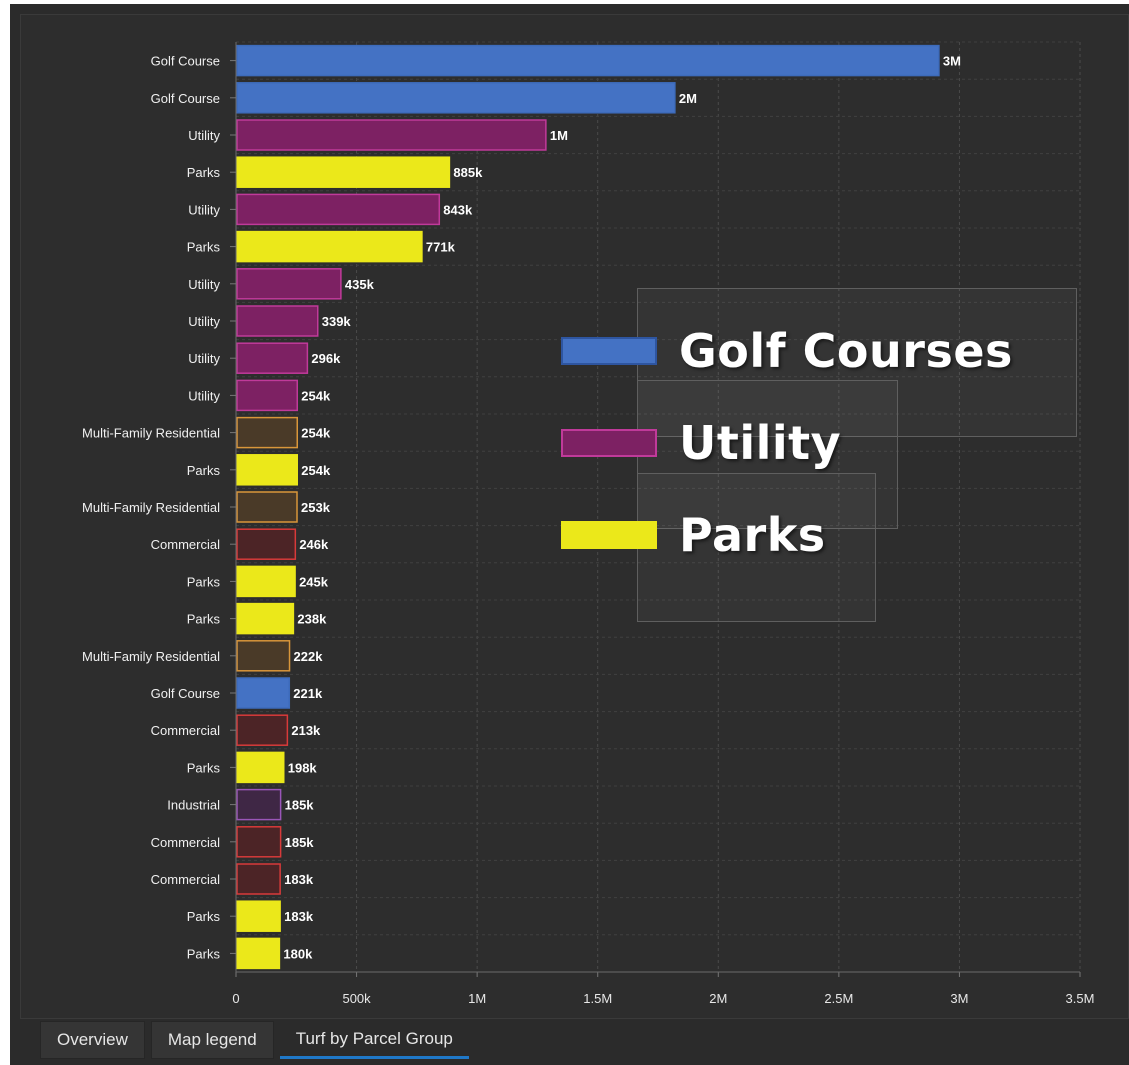  I want to click on tab-bar: Overview Map legend Turf by Parcel Group, so click(257, 1041).